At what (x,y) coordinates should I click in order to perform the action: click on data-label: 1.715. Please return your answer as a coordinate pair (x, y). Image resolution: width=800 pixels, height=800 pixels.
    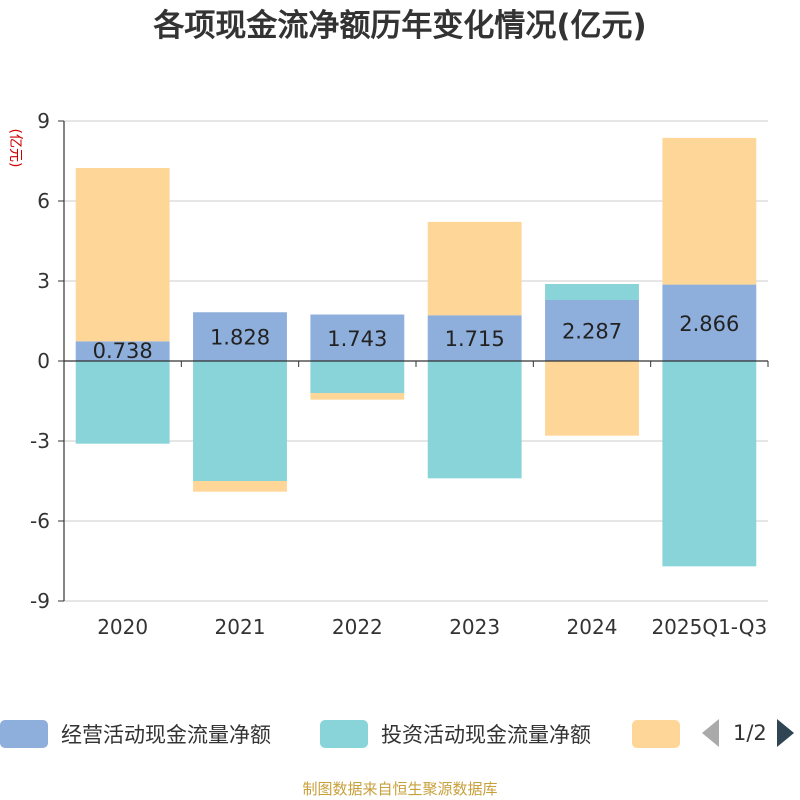
    Looking at the image, I should click on (475, 339).